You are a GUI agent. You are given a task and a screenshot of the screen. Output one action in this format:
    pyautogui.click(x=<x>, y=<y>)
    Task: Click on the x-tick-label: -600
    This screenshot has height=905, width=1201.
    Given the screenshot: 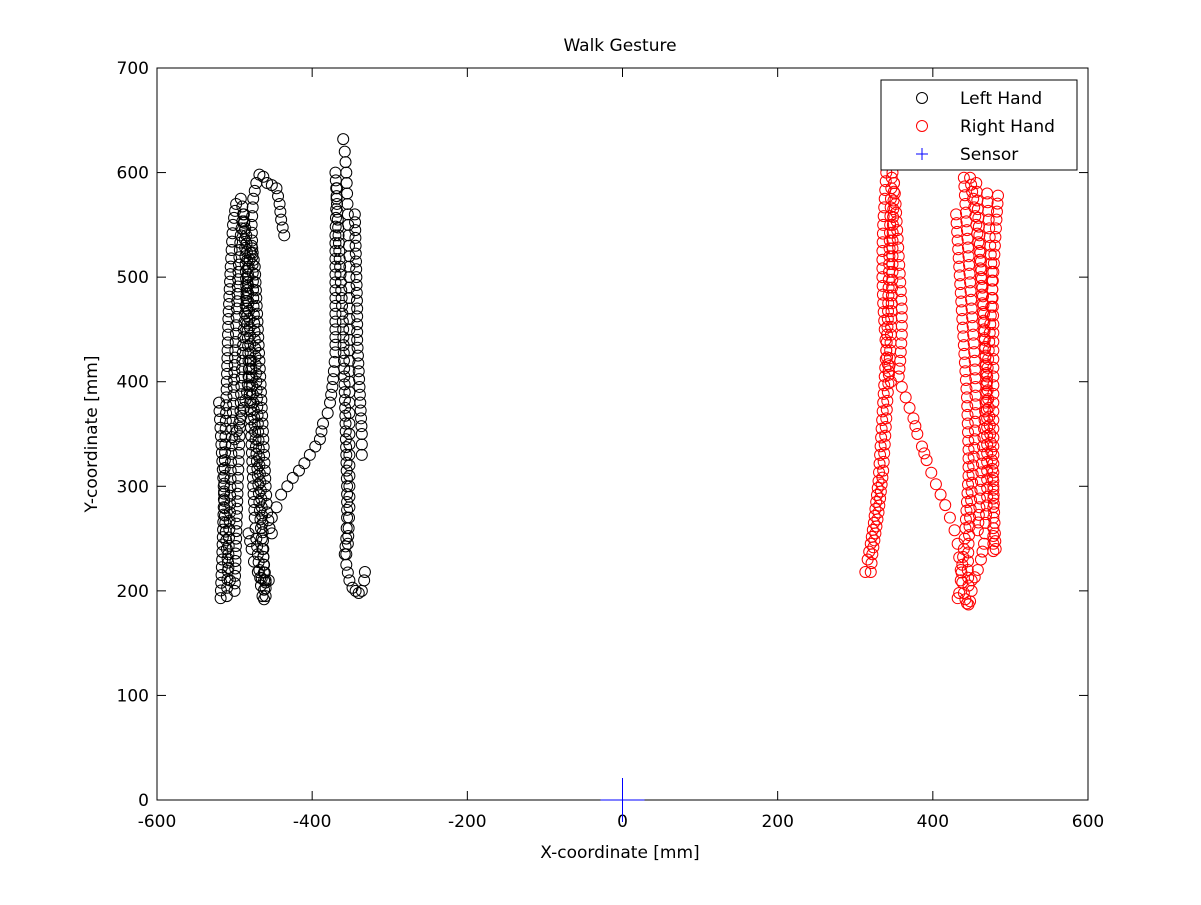 What is the action you would take?
    pyautogui.click(x=157, y=822)
    